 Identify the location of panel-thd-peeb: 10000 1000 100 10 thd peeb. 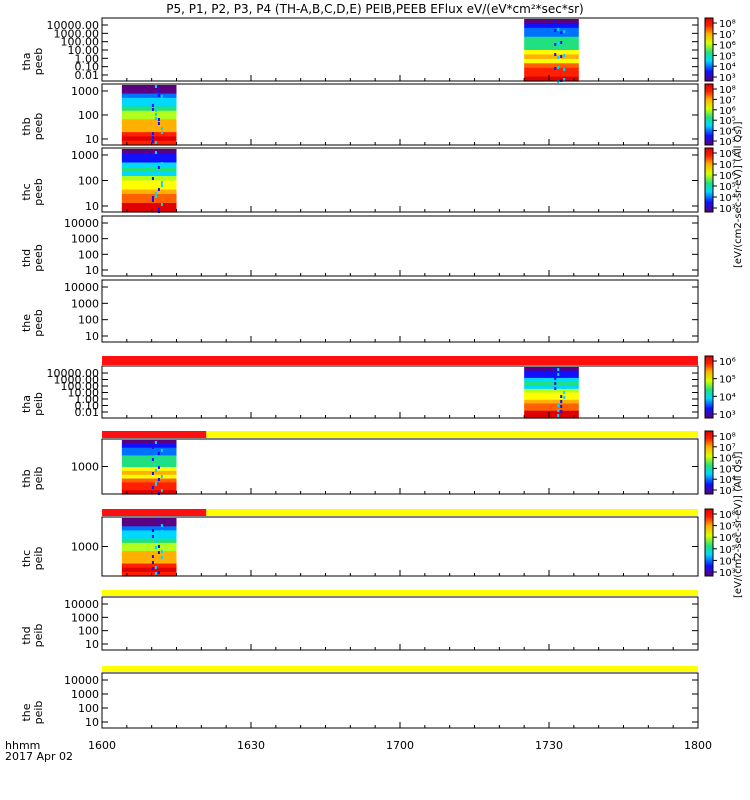
(359, 246).